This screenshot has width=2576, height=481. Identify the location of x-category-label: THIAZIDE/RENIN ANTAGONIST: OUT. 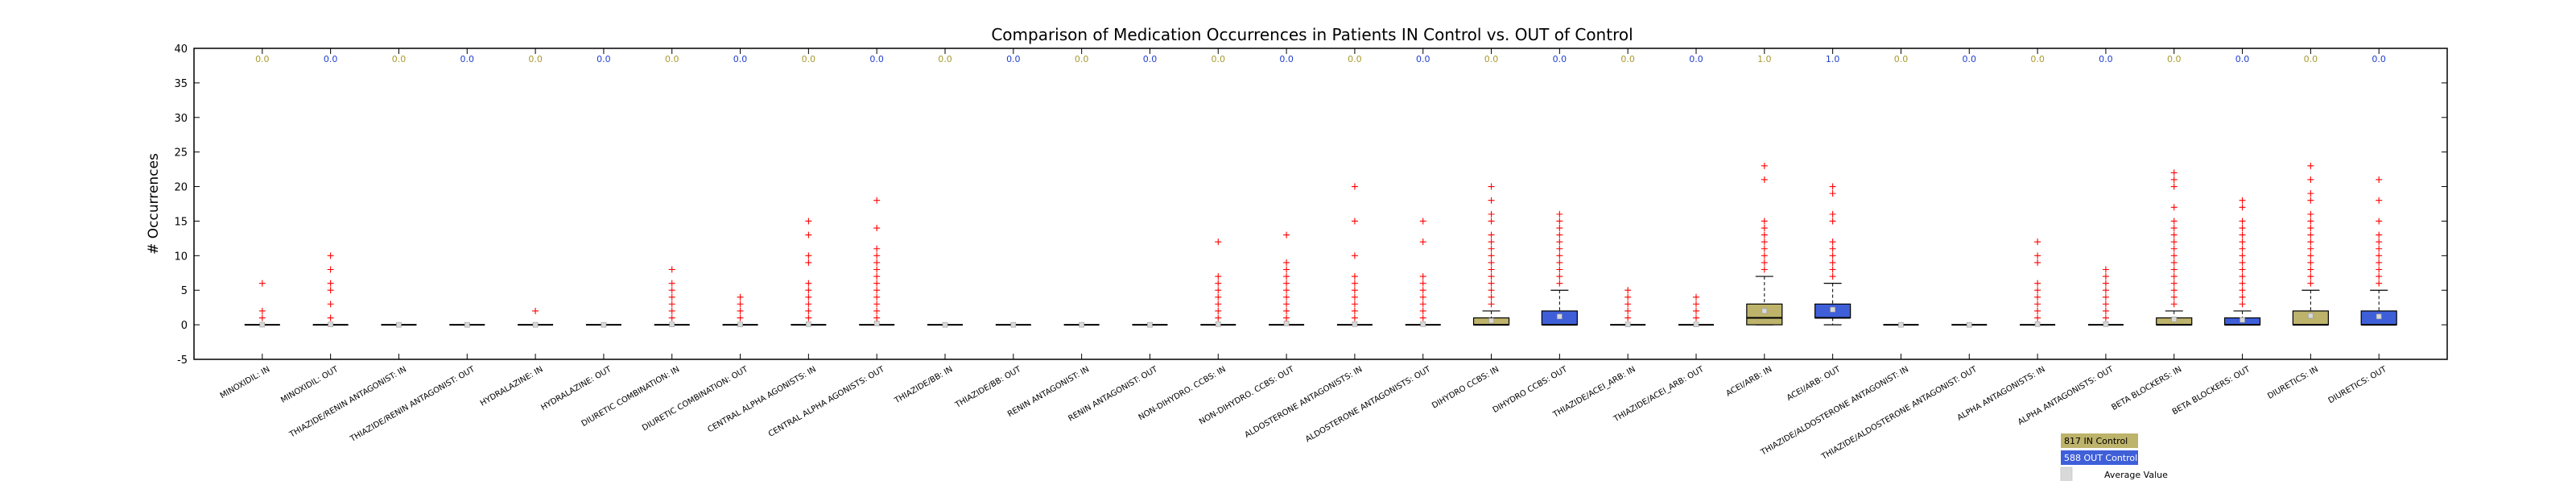
(413, 405).